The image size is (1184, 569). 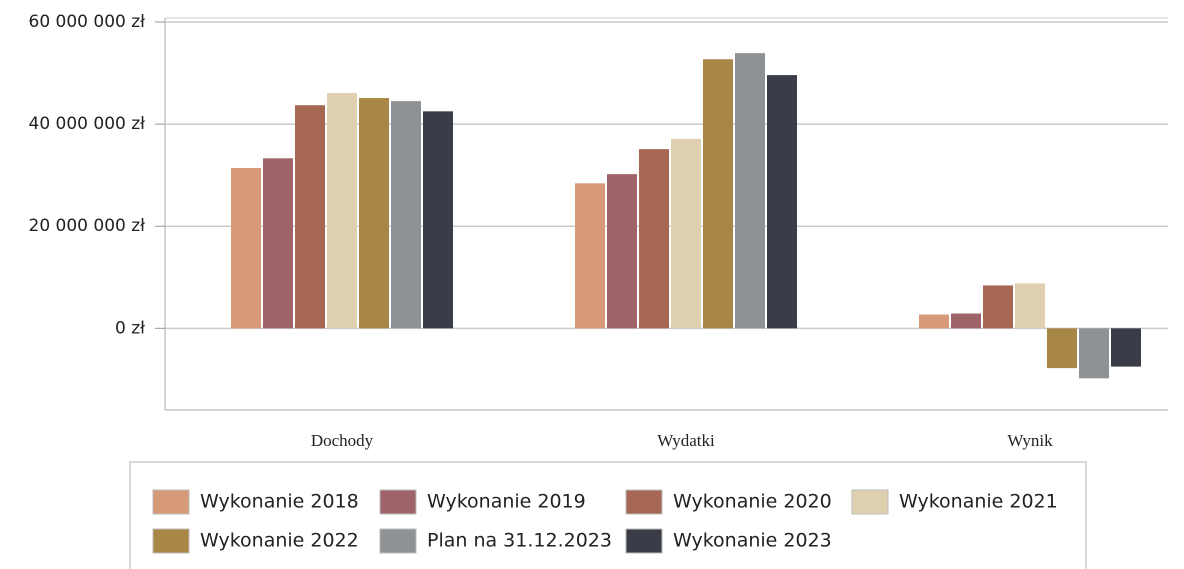 What do you see at coordinates (519, 541) in the screenshot?
I see `legend-label: Plan na 31.12.2023` at bounding box center [519, 541].